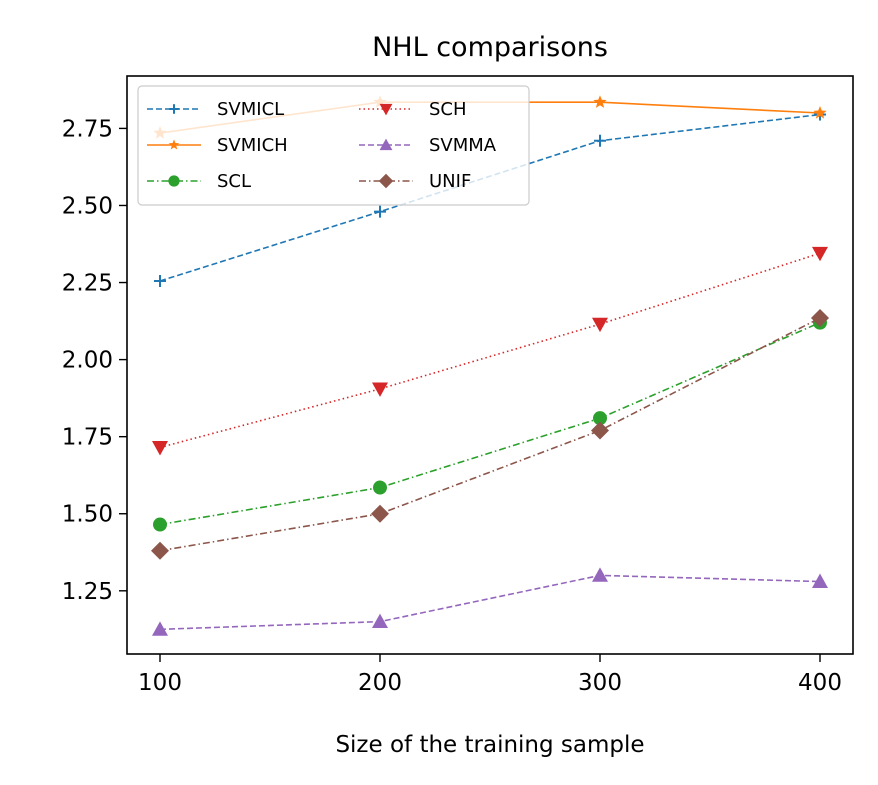 The height and width of the screenshot is (785, 878). Describe the element at coordinates (87, 438) in the screenshot. I see `y-tick-label: 1.75` at that location.